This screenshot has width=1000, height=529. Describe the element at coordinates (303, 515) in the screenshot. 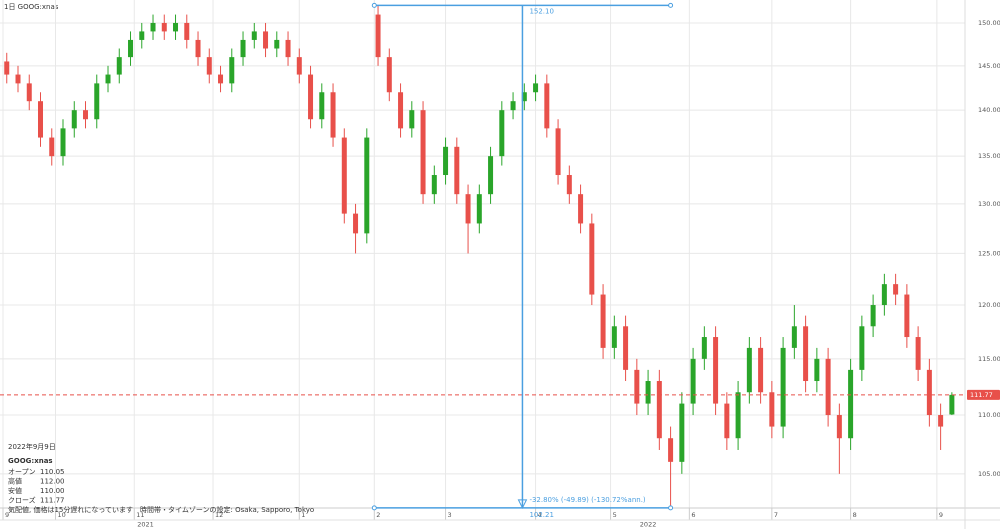

I see `x-tick-label: 1` at that location.